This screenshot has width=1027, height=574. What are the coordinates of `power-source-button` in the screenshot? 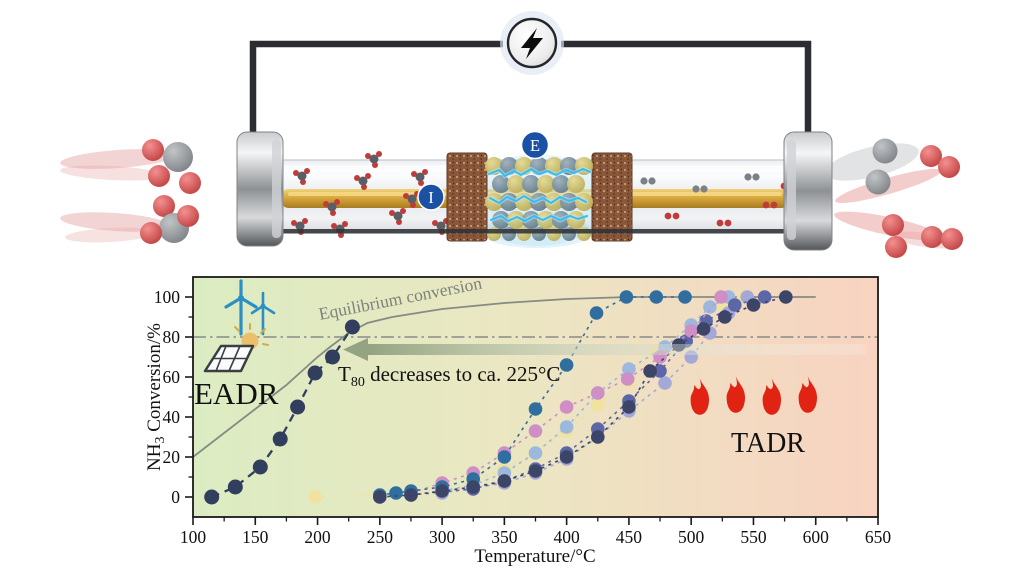 It's located at (532, 43).